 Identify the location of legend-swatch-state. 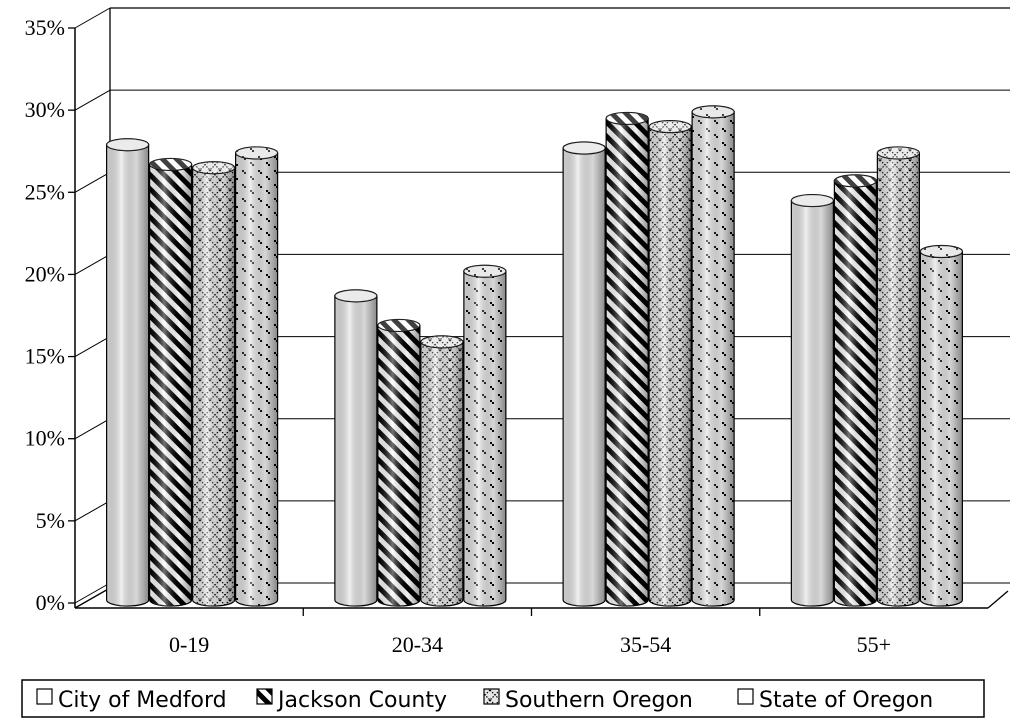
(745, 696).